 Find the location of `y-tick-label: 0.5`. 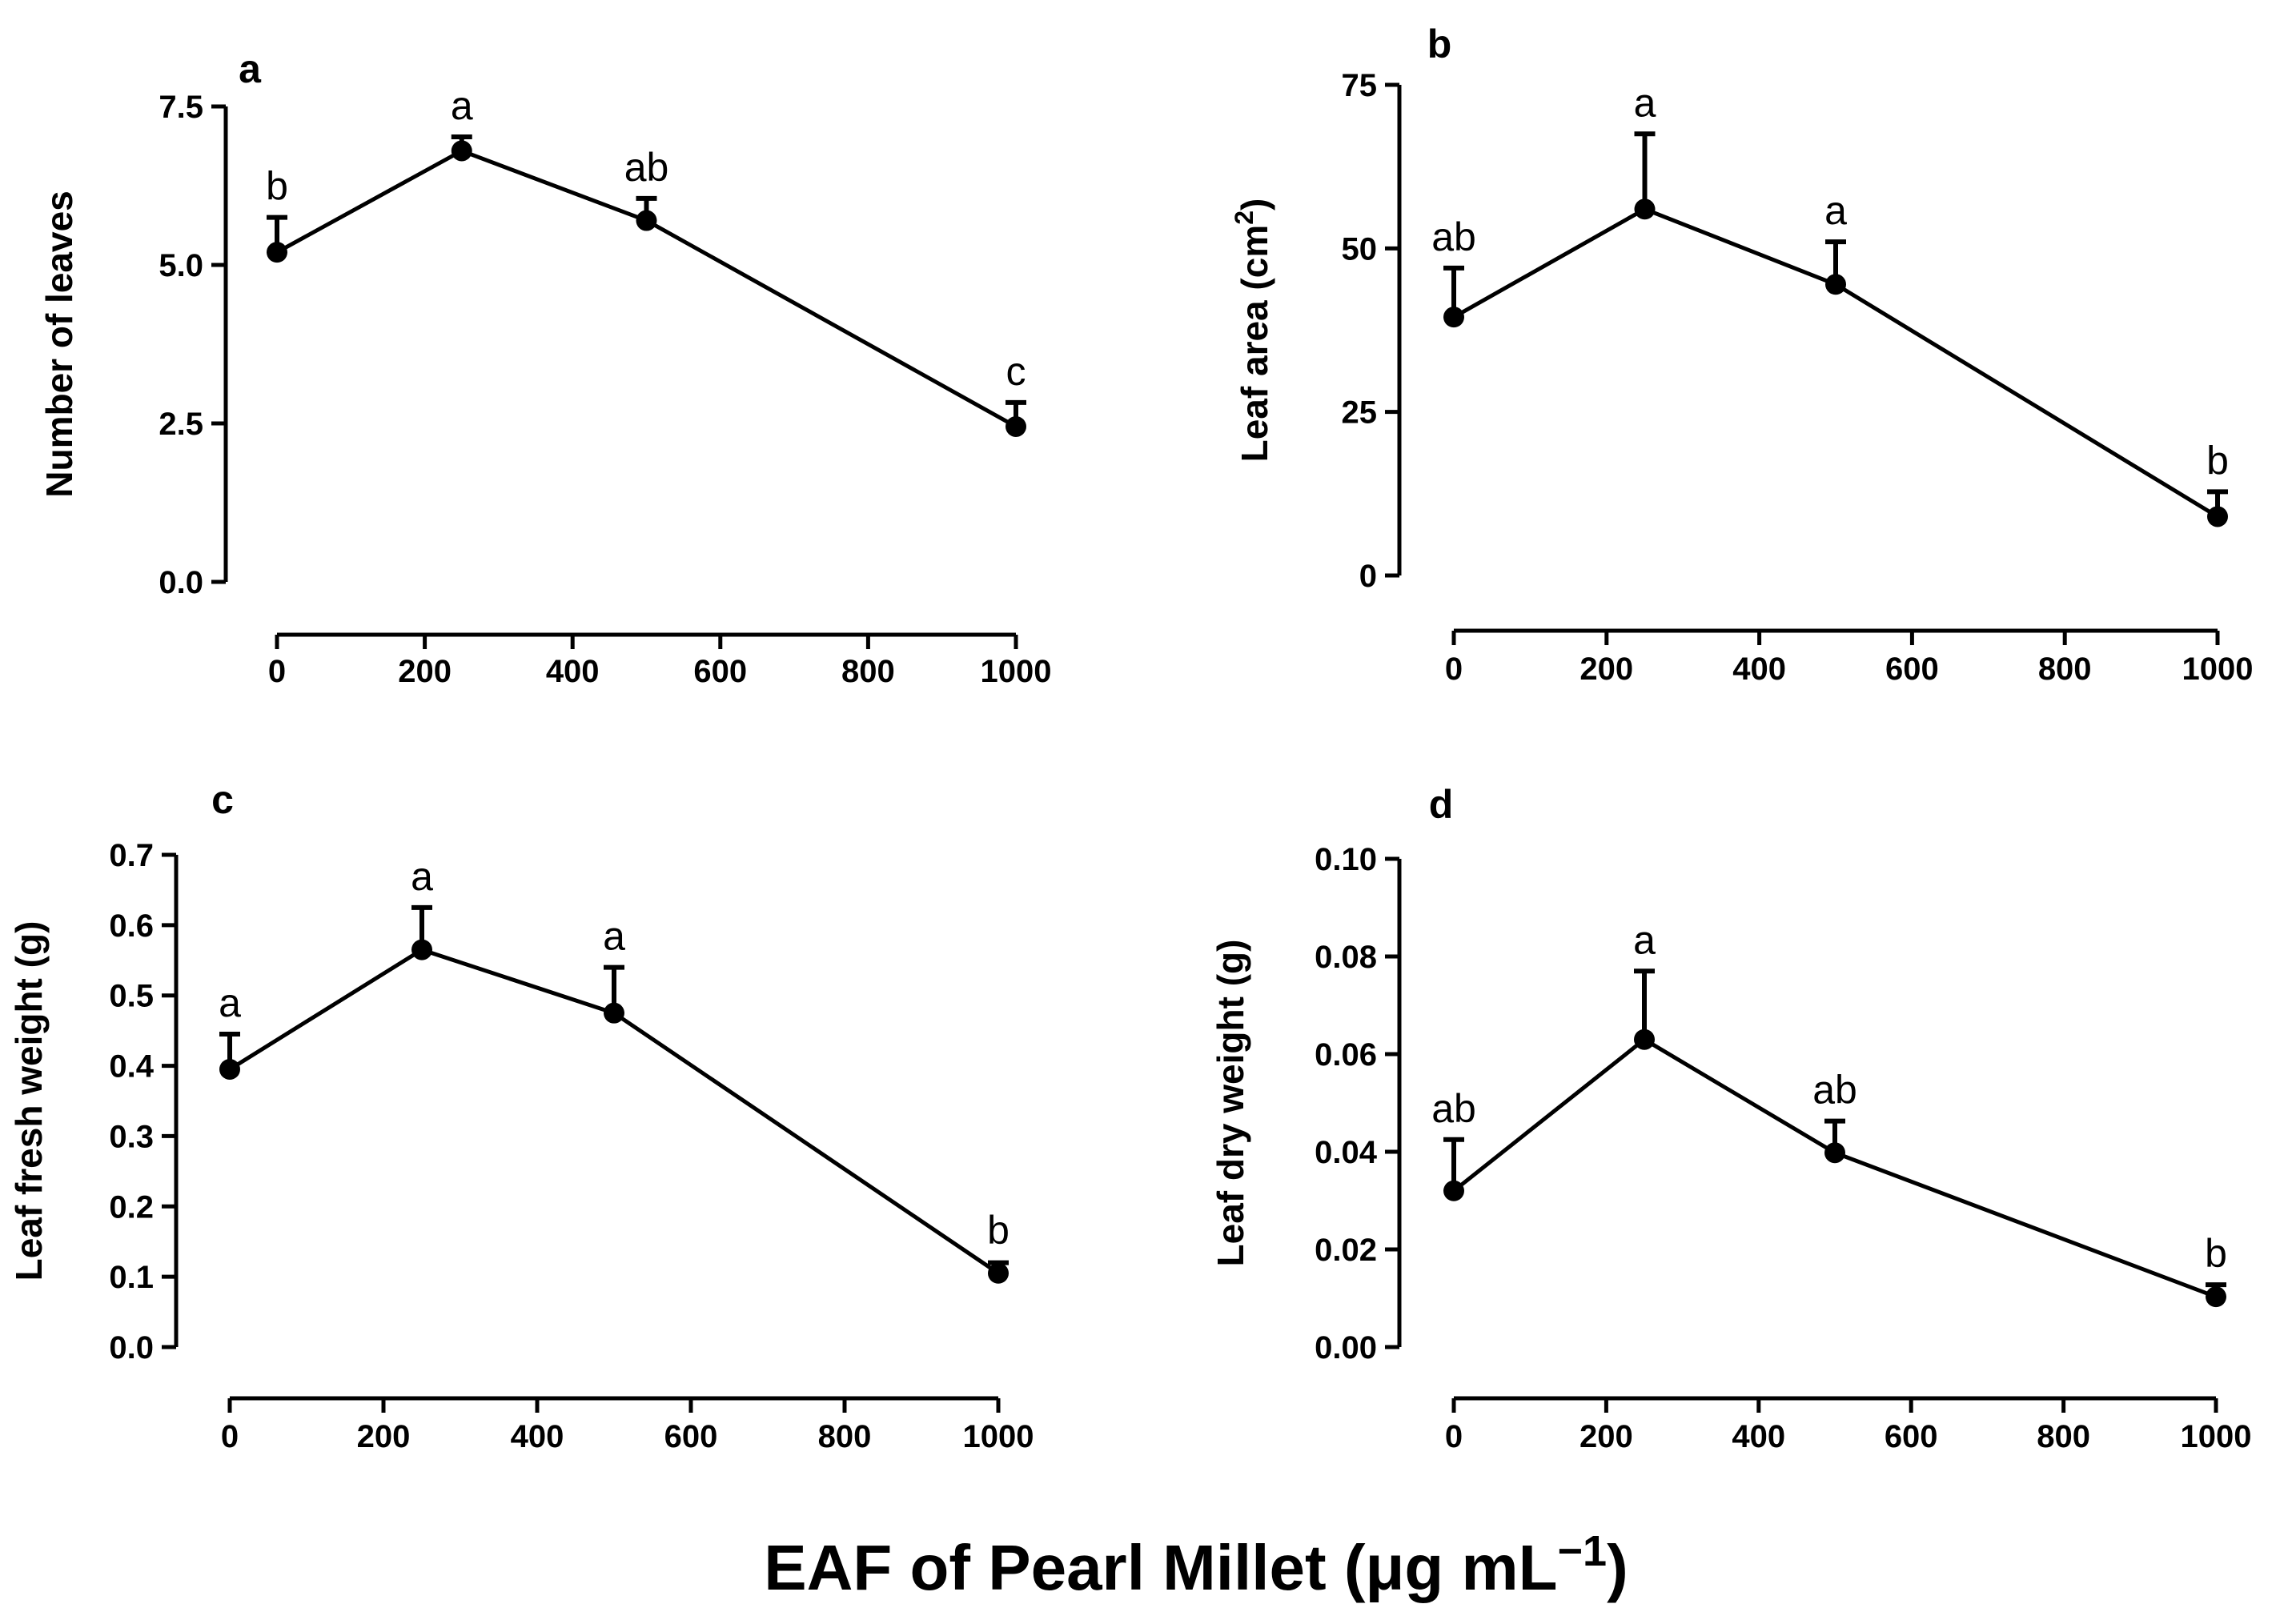

y-tick-label: 0.5 is located at coordinates (131, 996).